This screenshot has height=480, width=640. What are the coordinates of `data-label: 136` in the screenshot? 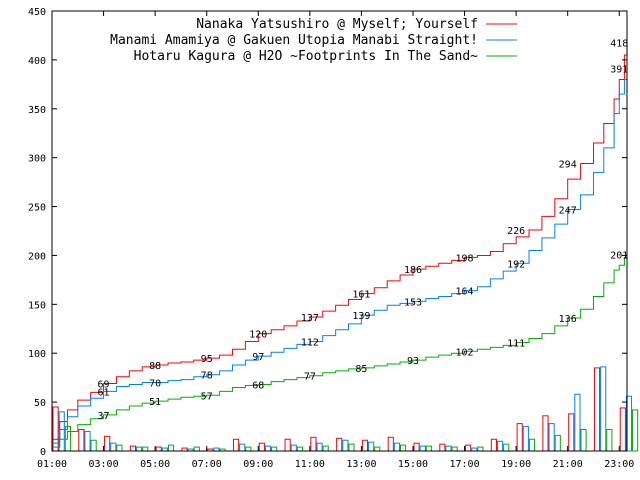 It's located at (568, 319).